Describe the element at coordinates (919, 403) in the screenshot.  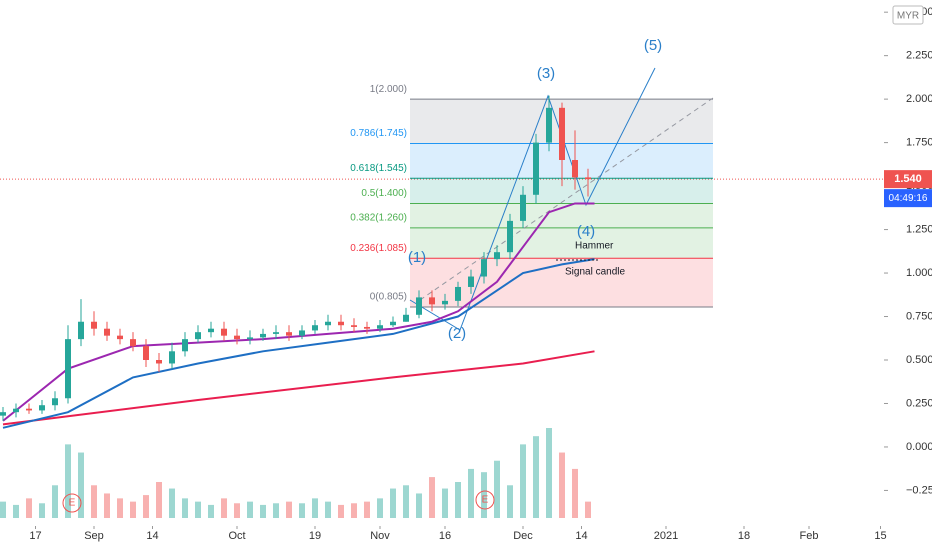
I see `y-tick-label: 0.250` at that location.